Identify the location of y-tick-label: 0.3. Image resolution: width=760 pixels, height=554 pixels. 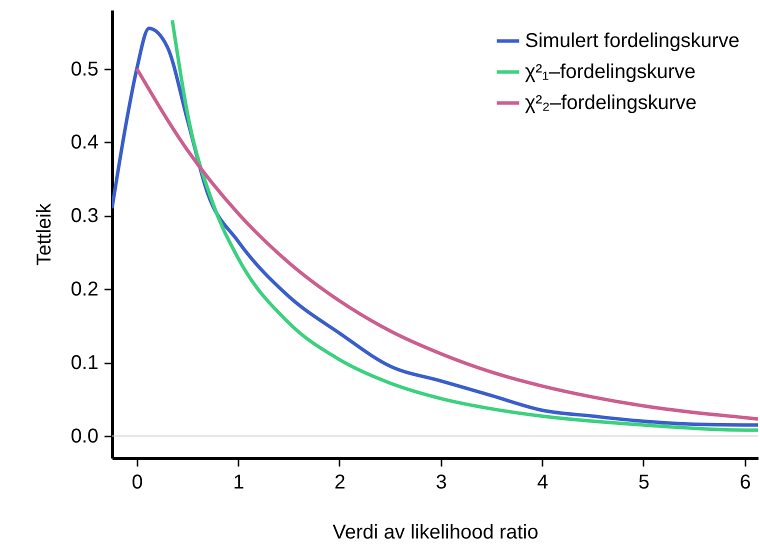
(84, 216).